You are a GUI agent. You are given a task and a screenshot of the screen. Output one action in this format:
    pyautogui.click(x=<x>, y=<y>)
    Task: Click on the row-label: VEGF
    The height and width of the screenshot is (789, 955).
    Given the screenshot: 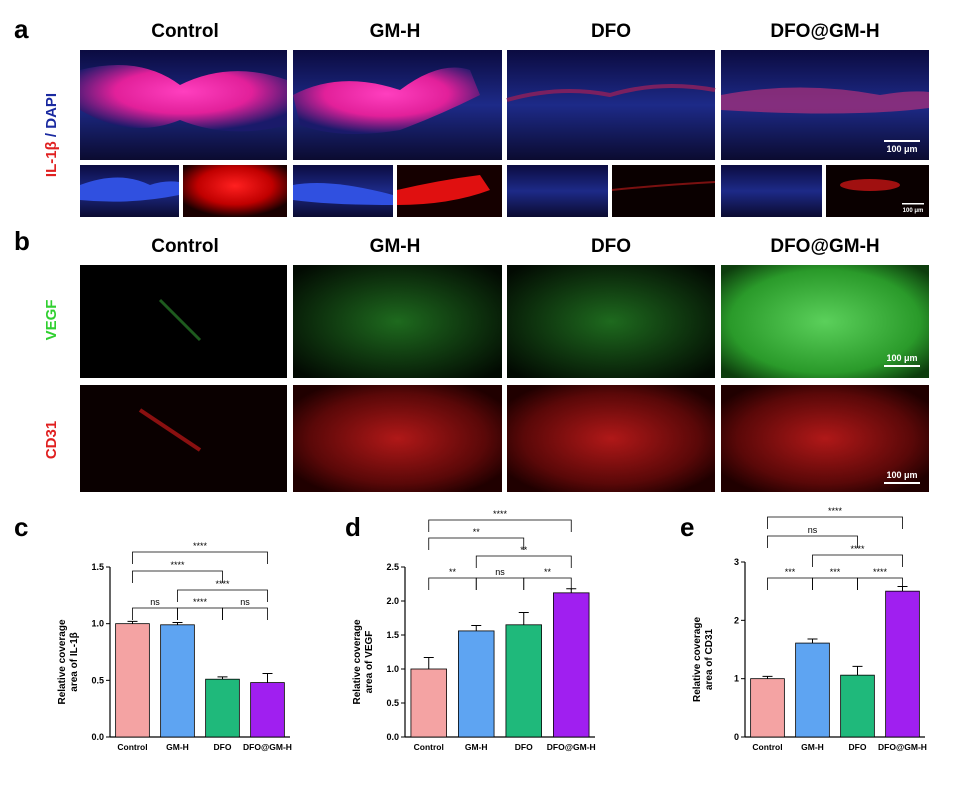 What is the action you would take?
    pyautogui.click(x=51, y=320)
    